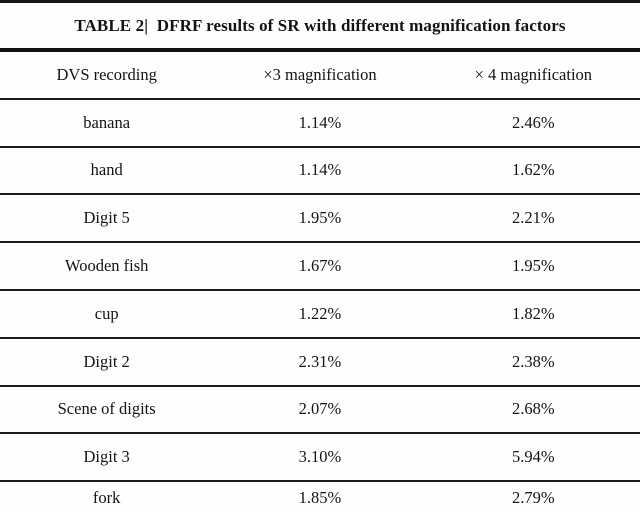 This screenshot has height=512, width=640. I want to click on mag3-value-cell: 3.10%, so click(320, 458).